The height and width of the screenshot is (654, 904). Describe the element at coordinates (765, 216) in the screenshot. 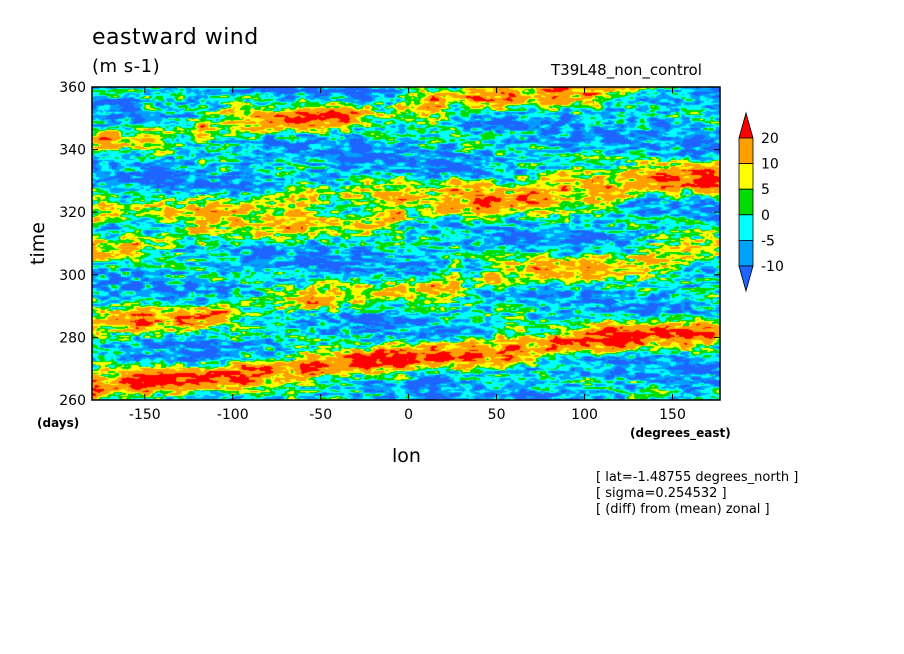

I see `colorbar-label: 0` at that location.